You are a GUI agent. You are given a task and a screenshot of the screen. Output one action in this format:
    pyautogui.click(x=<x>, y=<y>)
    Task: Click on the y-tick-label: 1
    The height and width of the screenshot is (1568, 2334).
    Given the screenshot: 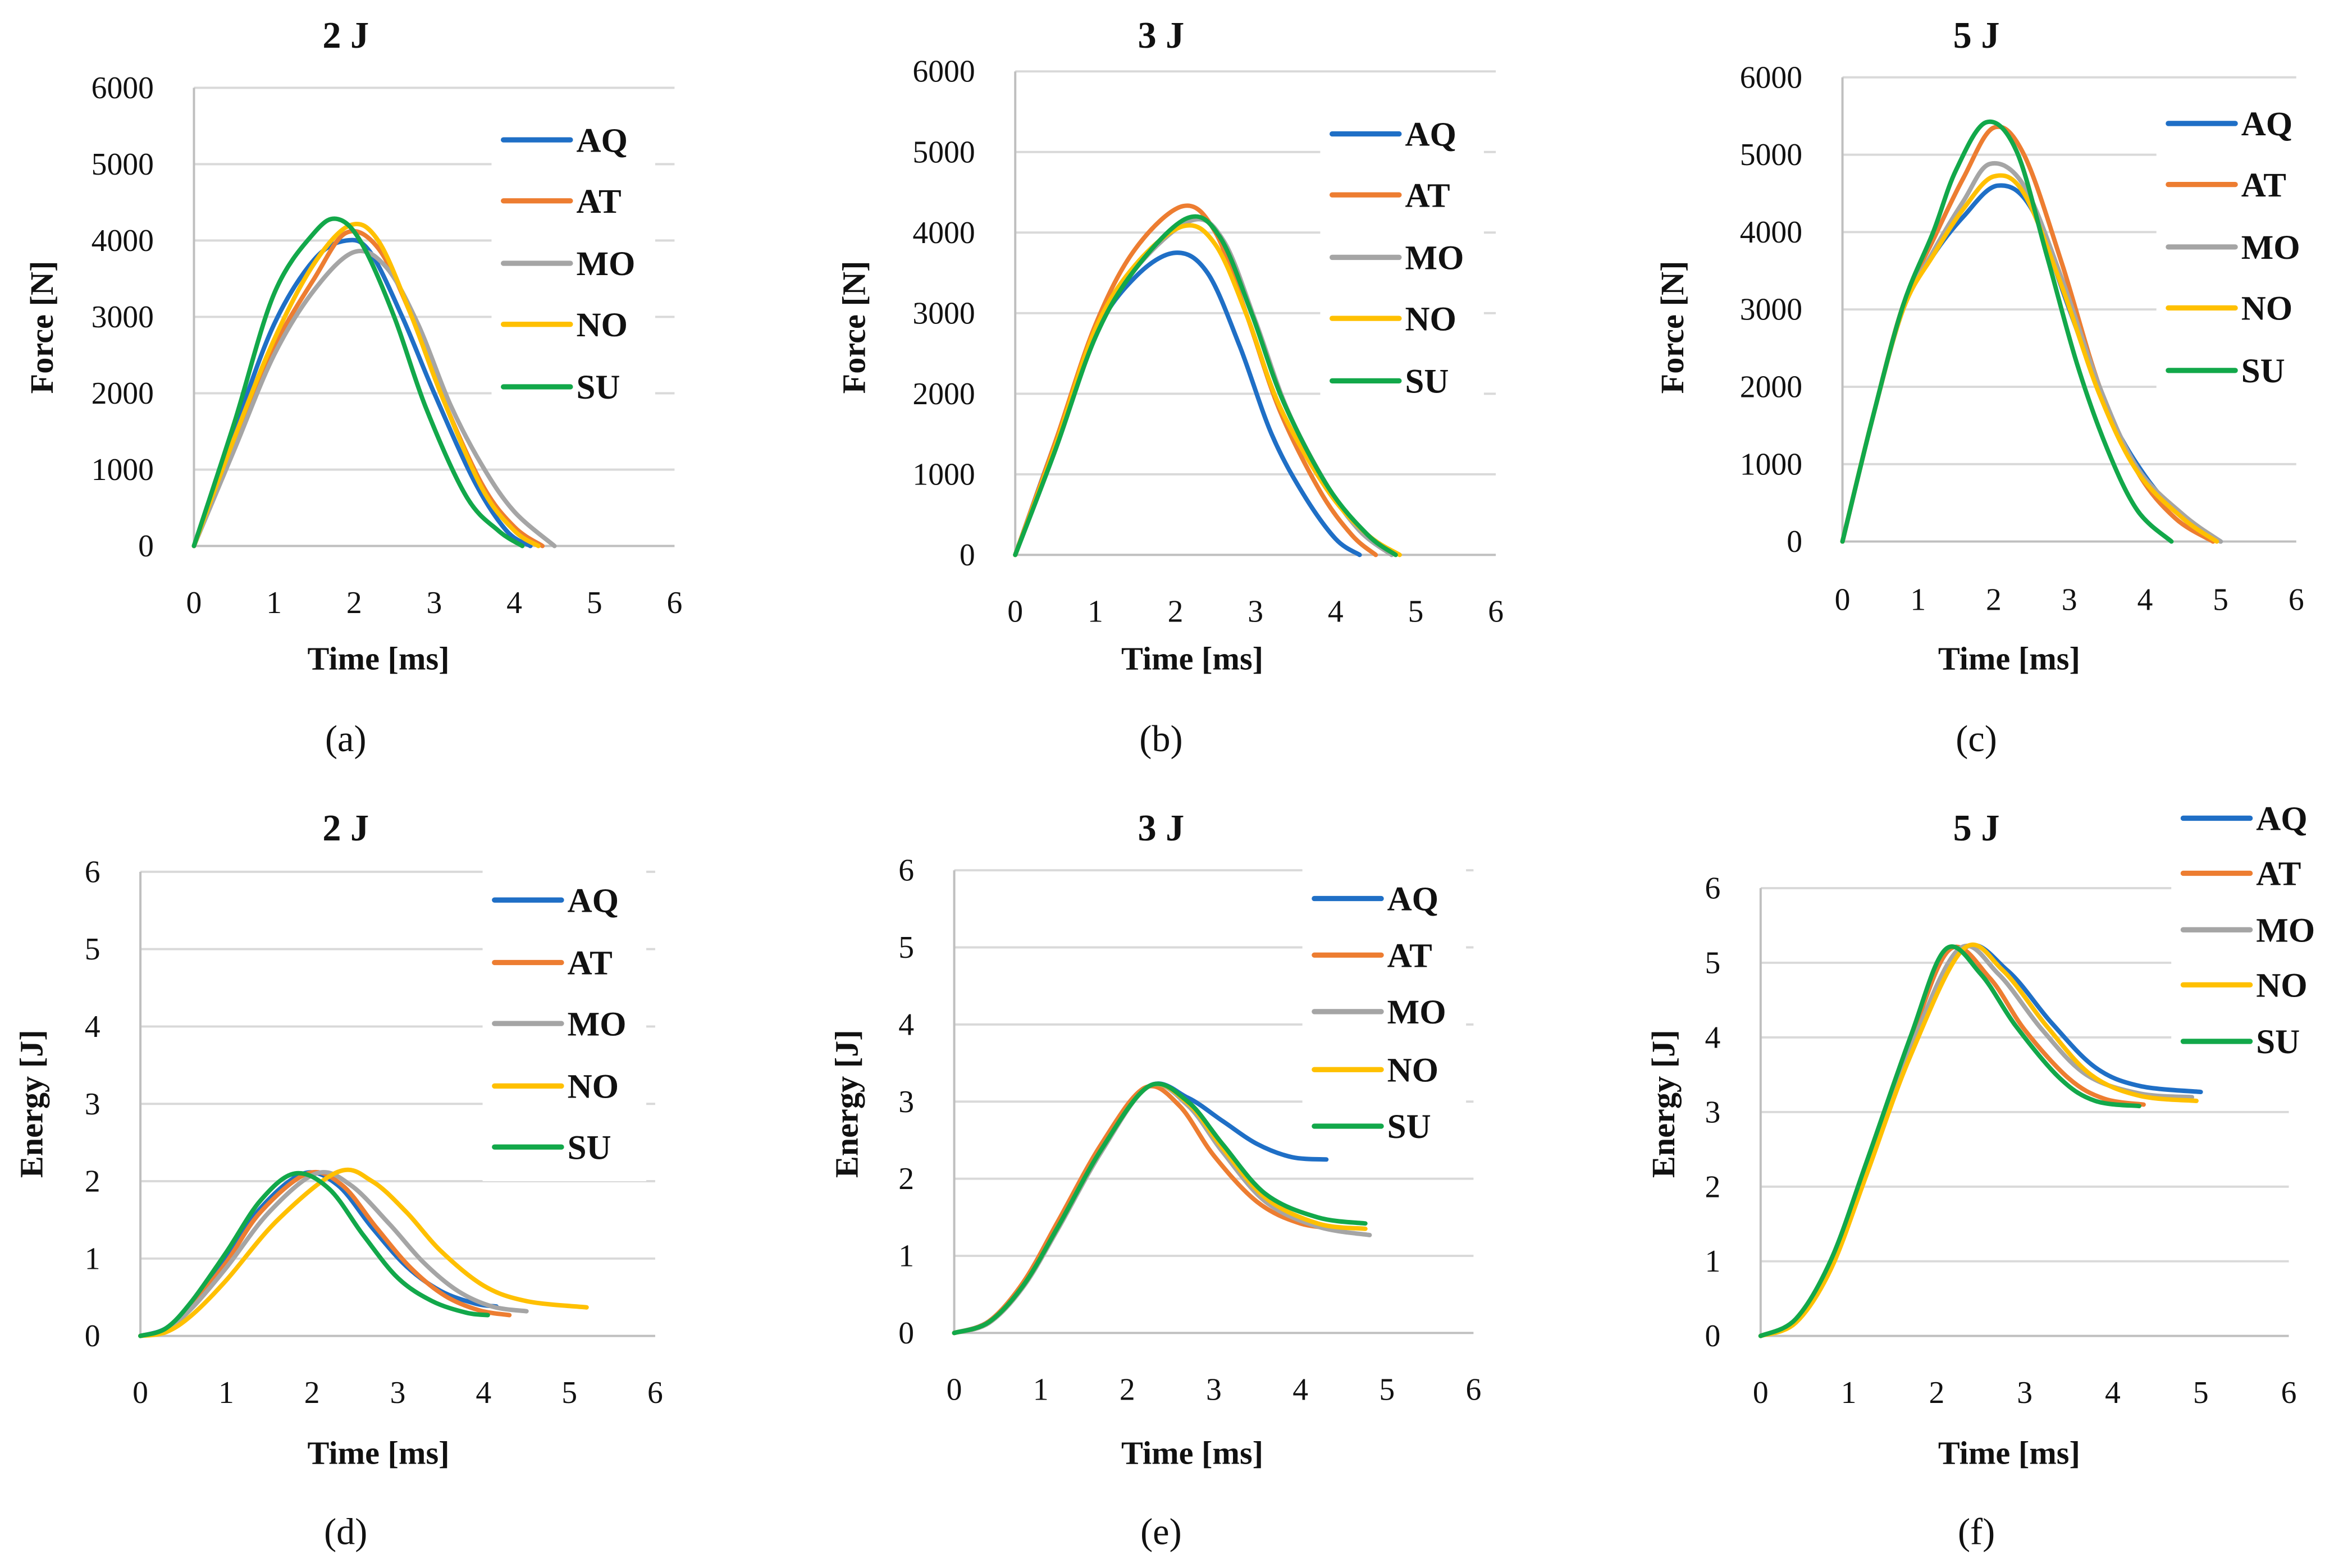 What is the action you would take?
    pyautogui.click(x=1712, y=1261)
    